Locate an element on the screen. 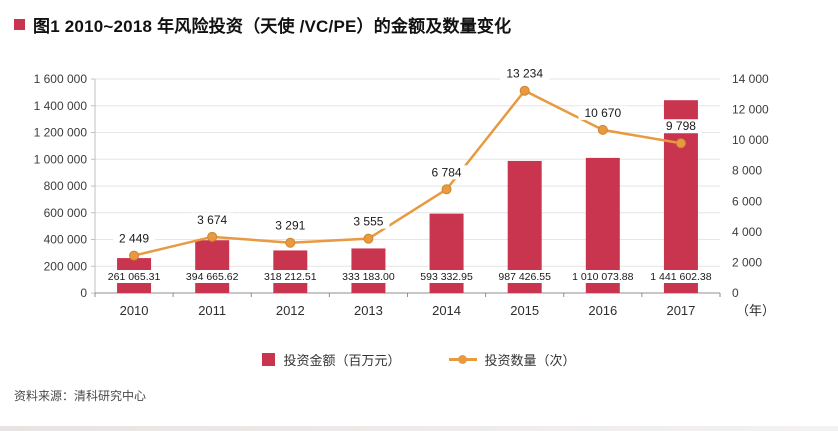 The width and height of the screenshot is (838, 431). line-value-label: 9 798 is located at coordinates (681, 126).